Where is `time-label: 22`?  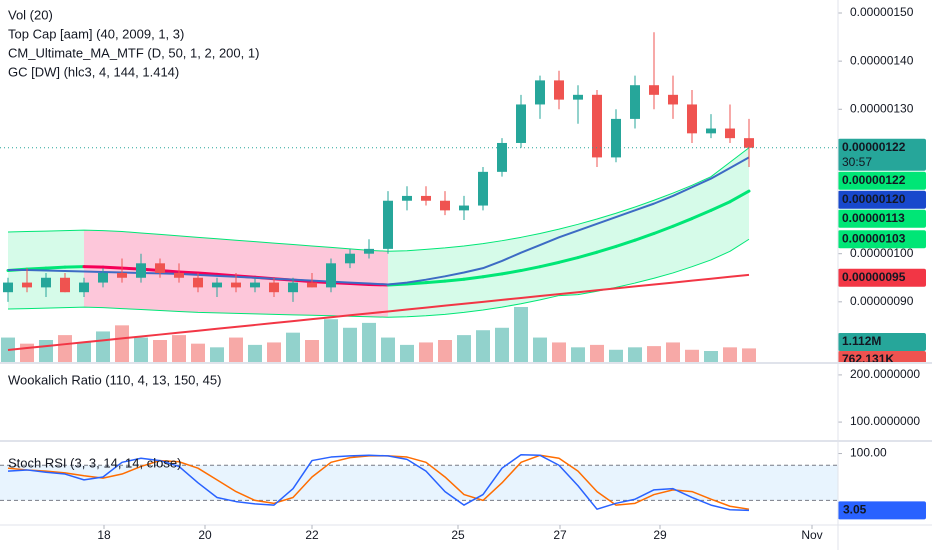 time-label: 22 is located at coordinates (312, 535).